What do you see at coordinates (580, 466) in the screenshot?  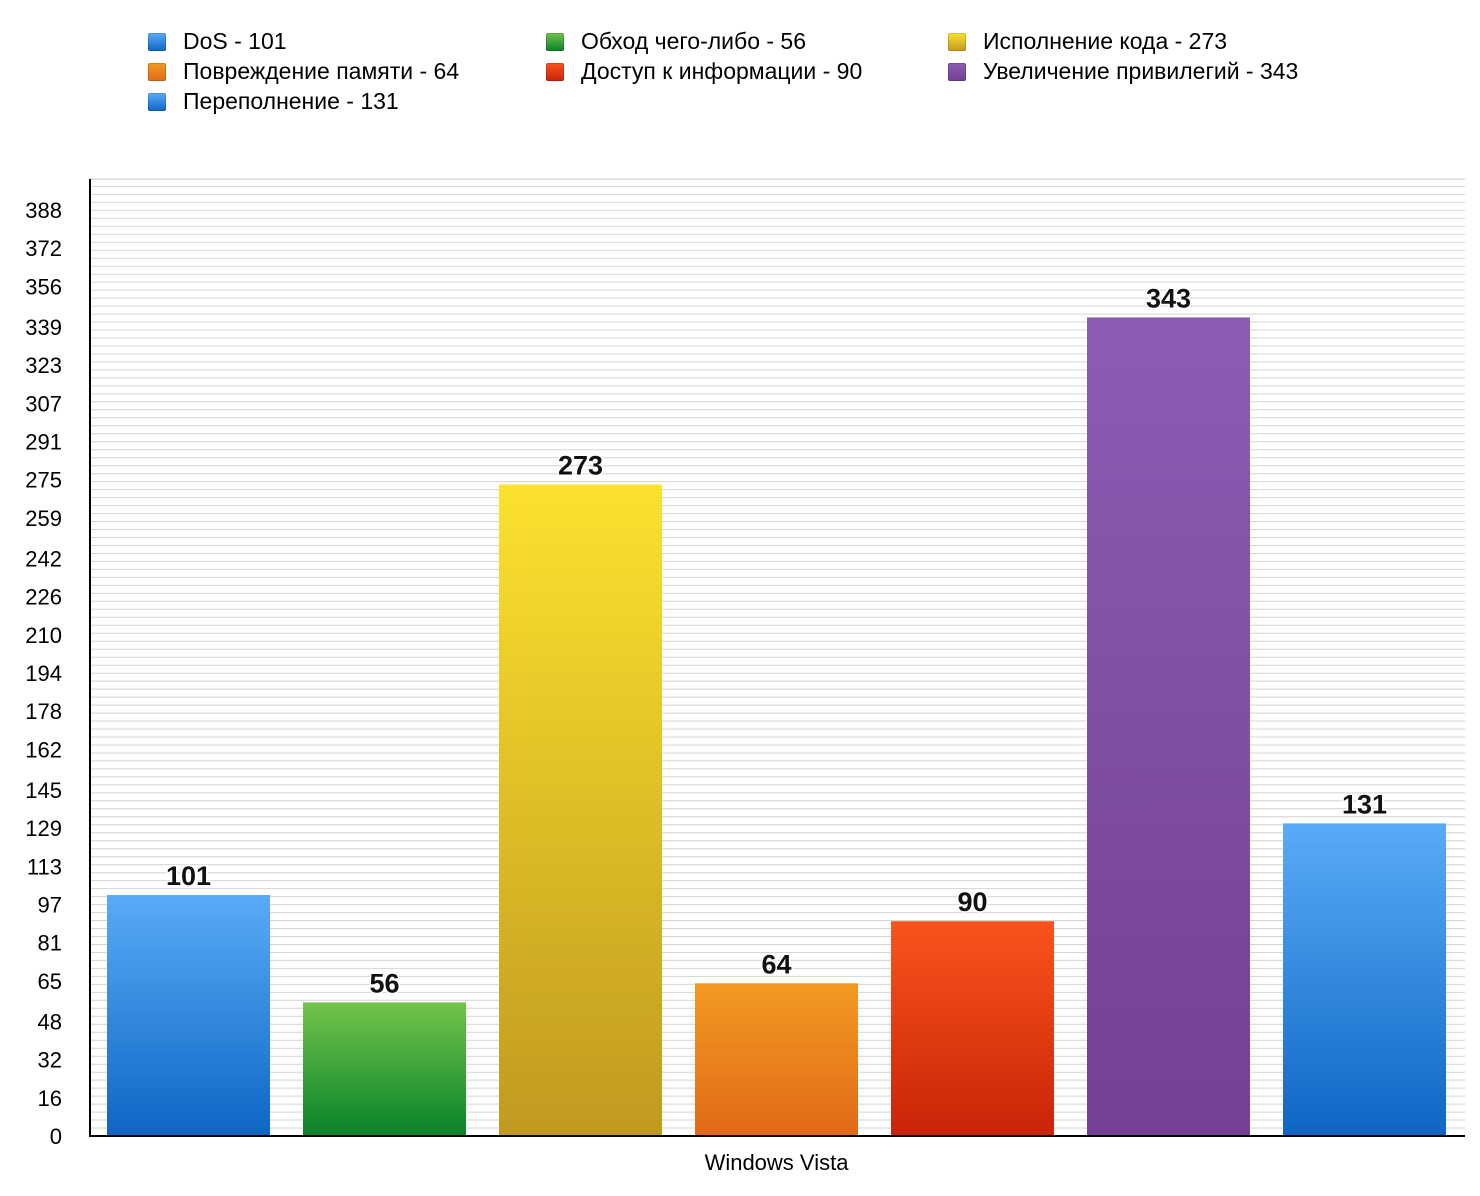 I see `bar-value-label: 273` at bounding box center [580, 466].